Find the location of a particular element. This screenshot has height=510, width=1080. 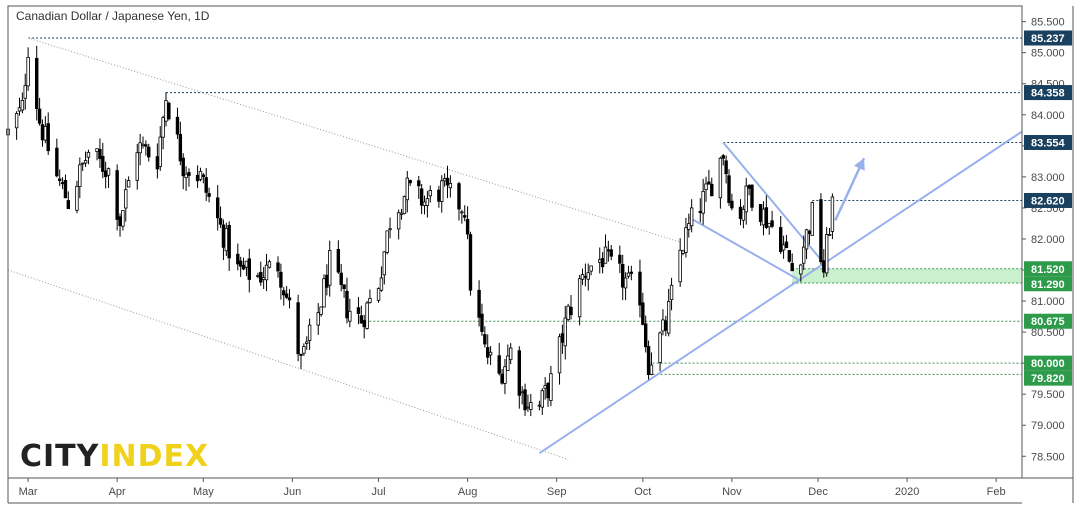

price-tag-80.675: 80.675 is located at coordinates (1048, 321).